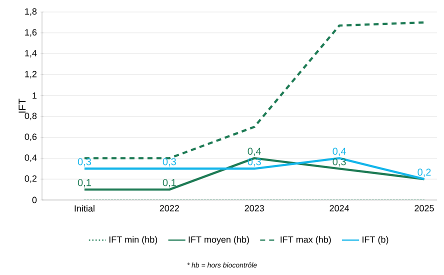  What do you see at coordinates (30, 138) in the screenshot?
I see `y-tick-label: 0,6` at bounding box center [30, 138].